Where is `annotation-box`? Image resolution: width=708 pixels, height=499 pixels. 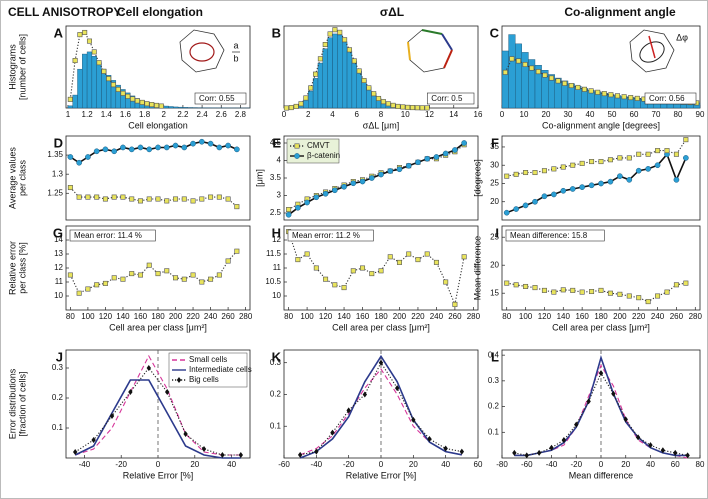 annotation-box is located at coordinates (112, 235).